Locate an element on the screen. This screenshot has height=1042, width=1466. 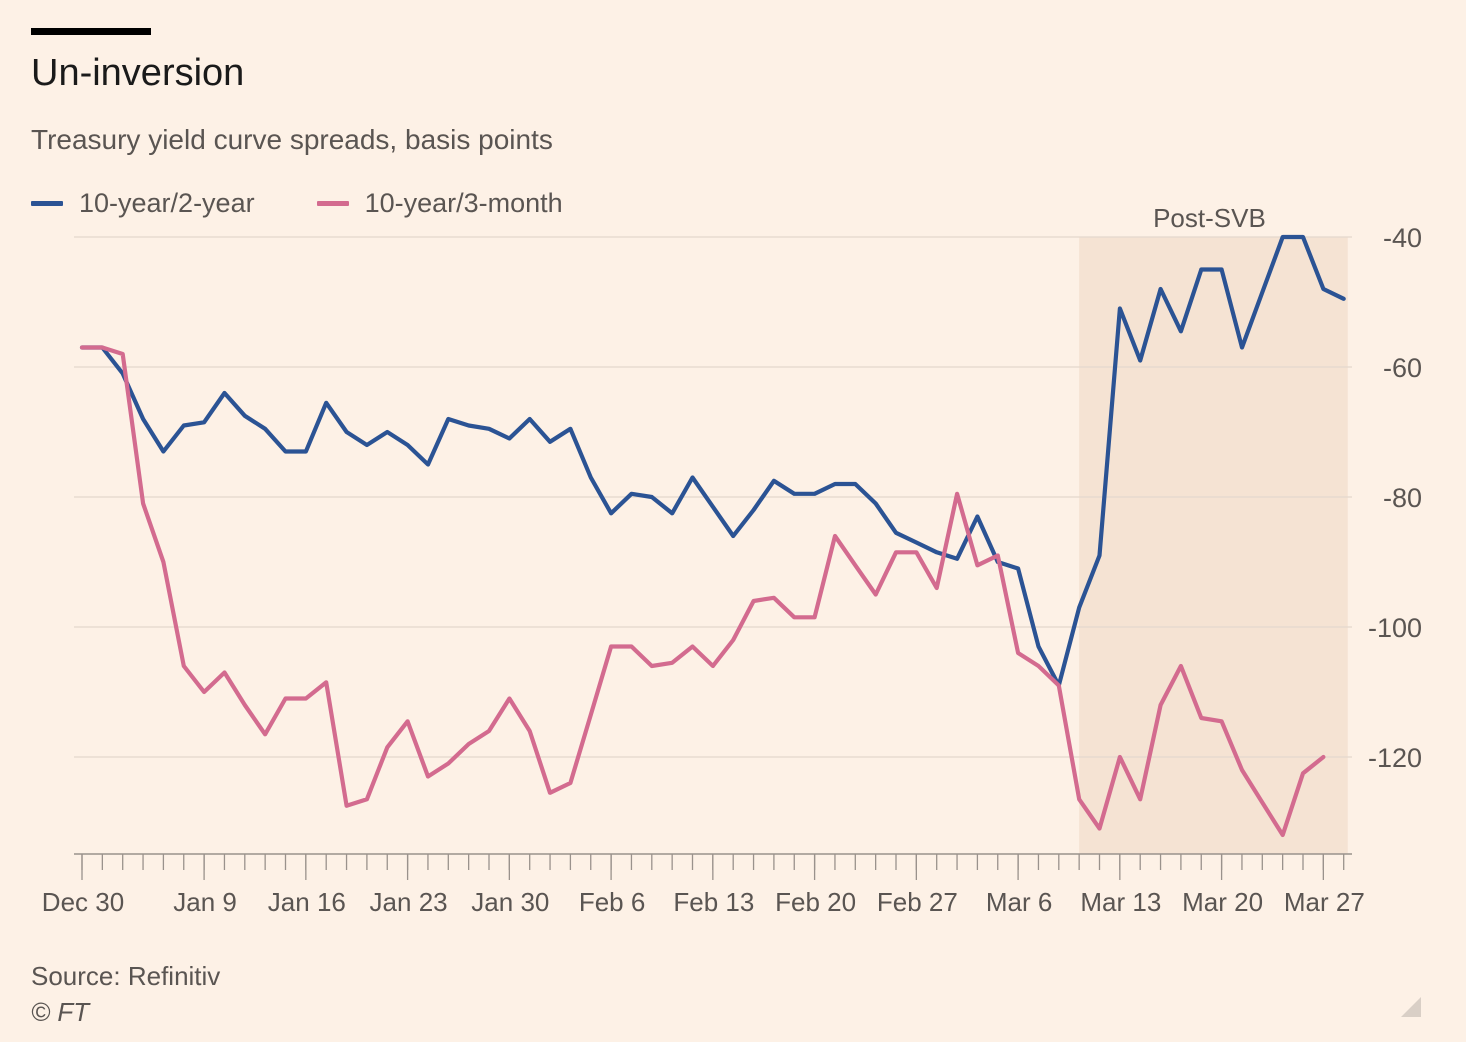
legend: 10-year/2-year 10-year/3-month is located at coordinates (328, 203).